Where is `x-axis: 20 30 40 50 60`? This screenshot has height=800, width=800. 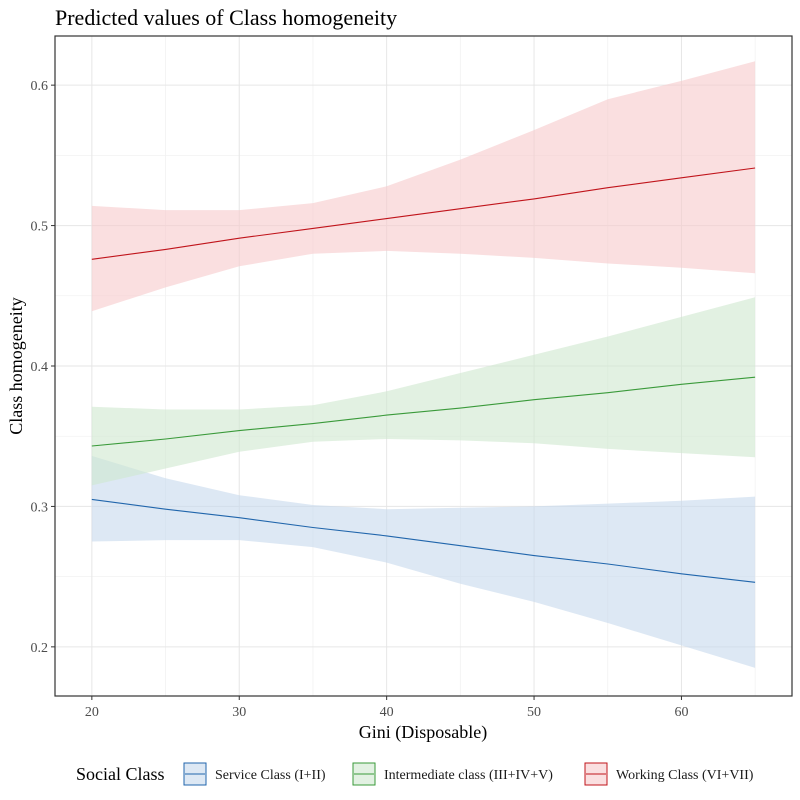
x-axis: 20 30 40 50 60 is located at coordinates (386, 708).